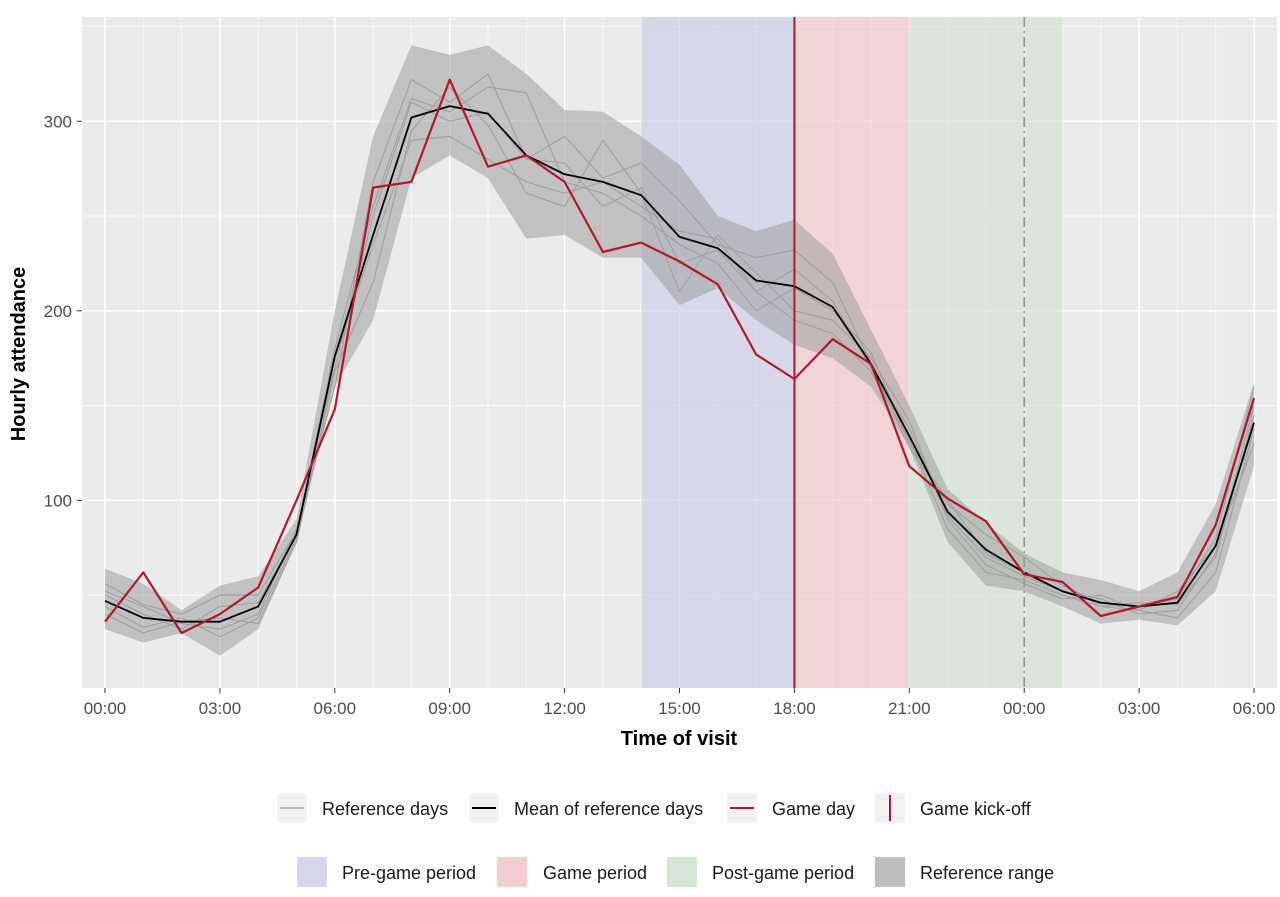 The width and height of the screenshot is (1280, 897). I want to click on legend-label-reference-range: Reference range, so click(987, 873).